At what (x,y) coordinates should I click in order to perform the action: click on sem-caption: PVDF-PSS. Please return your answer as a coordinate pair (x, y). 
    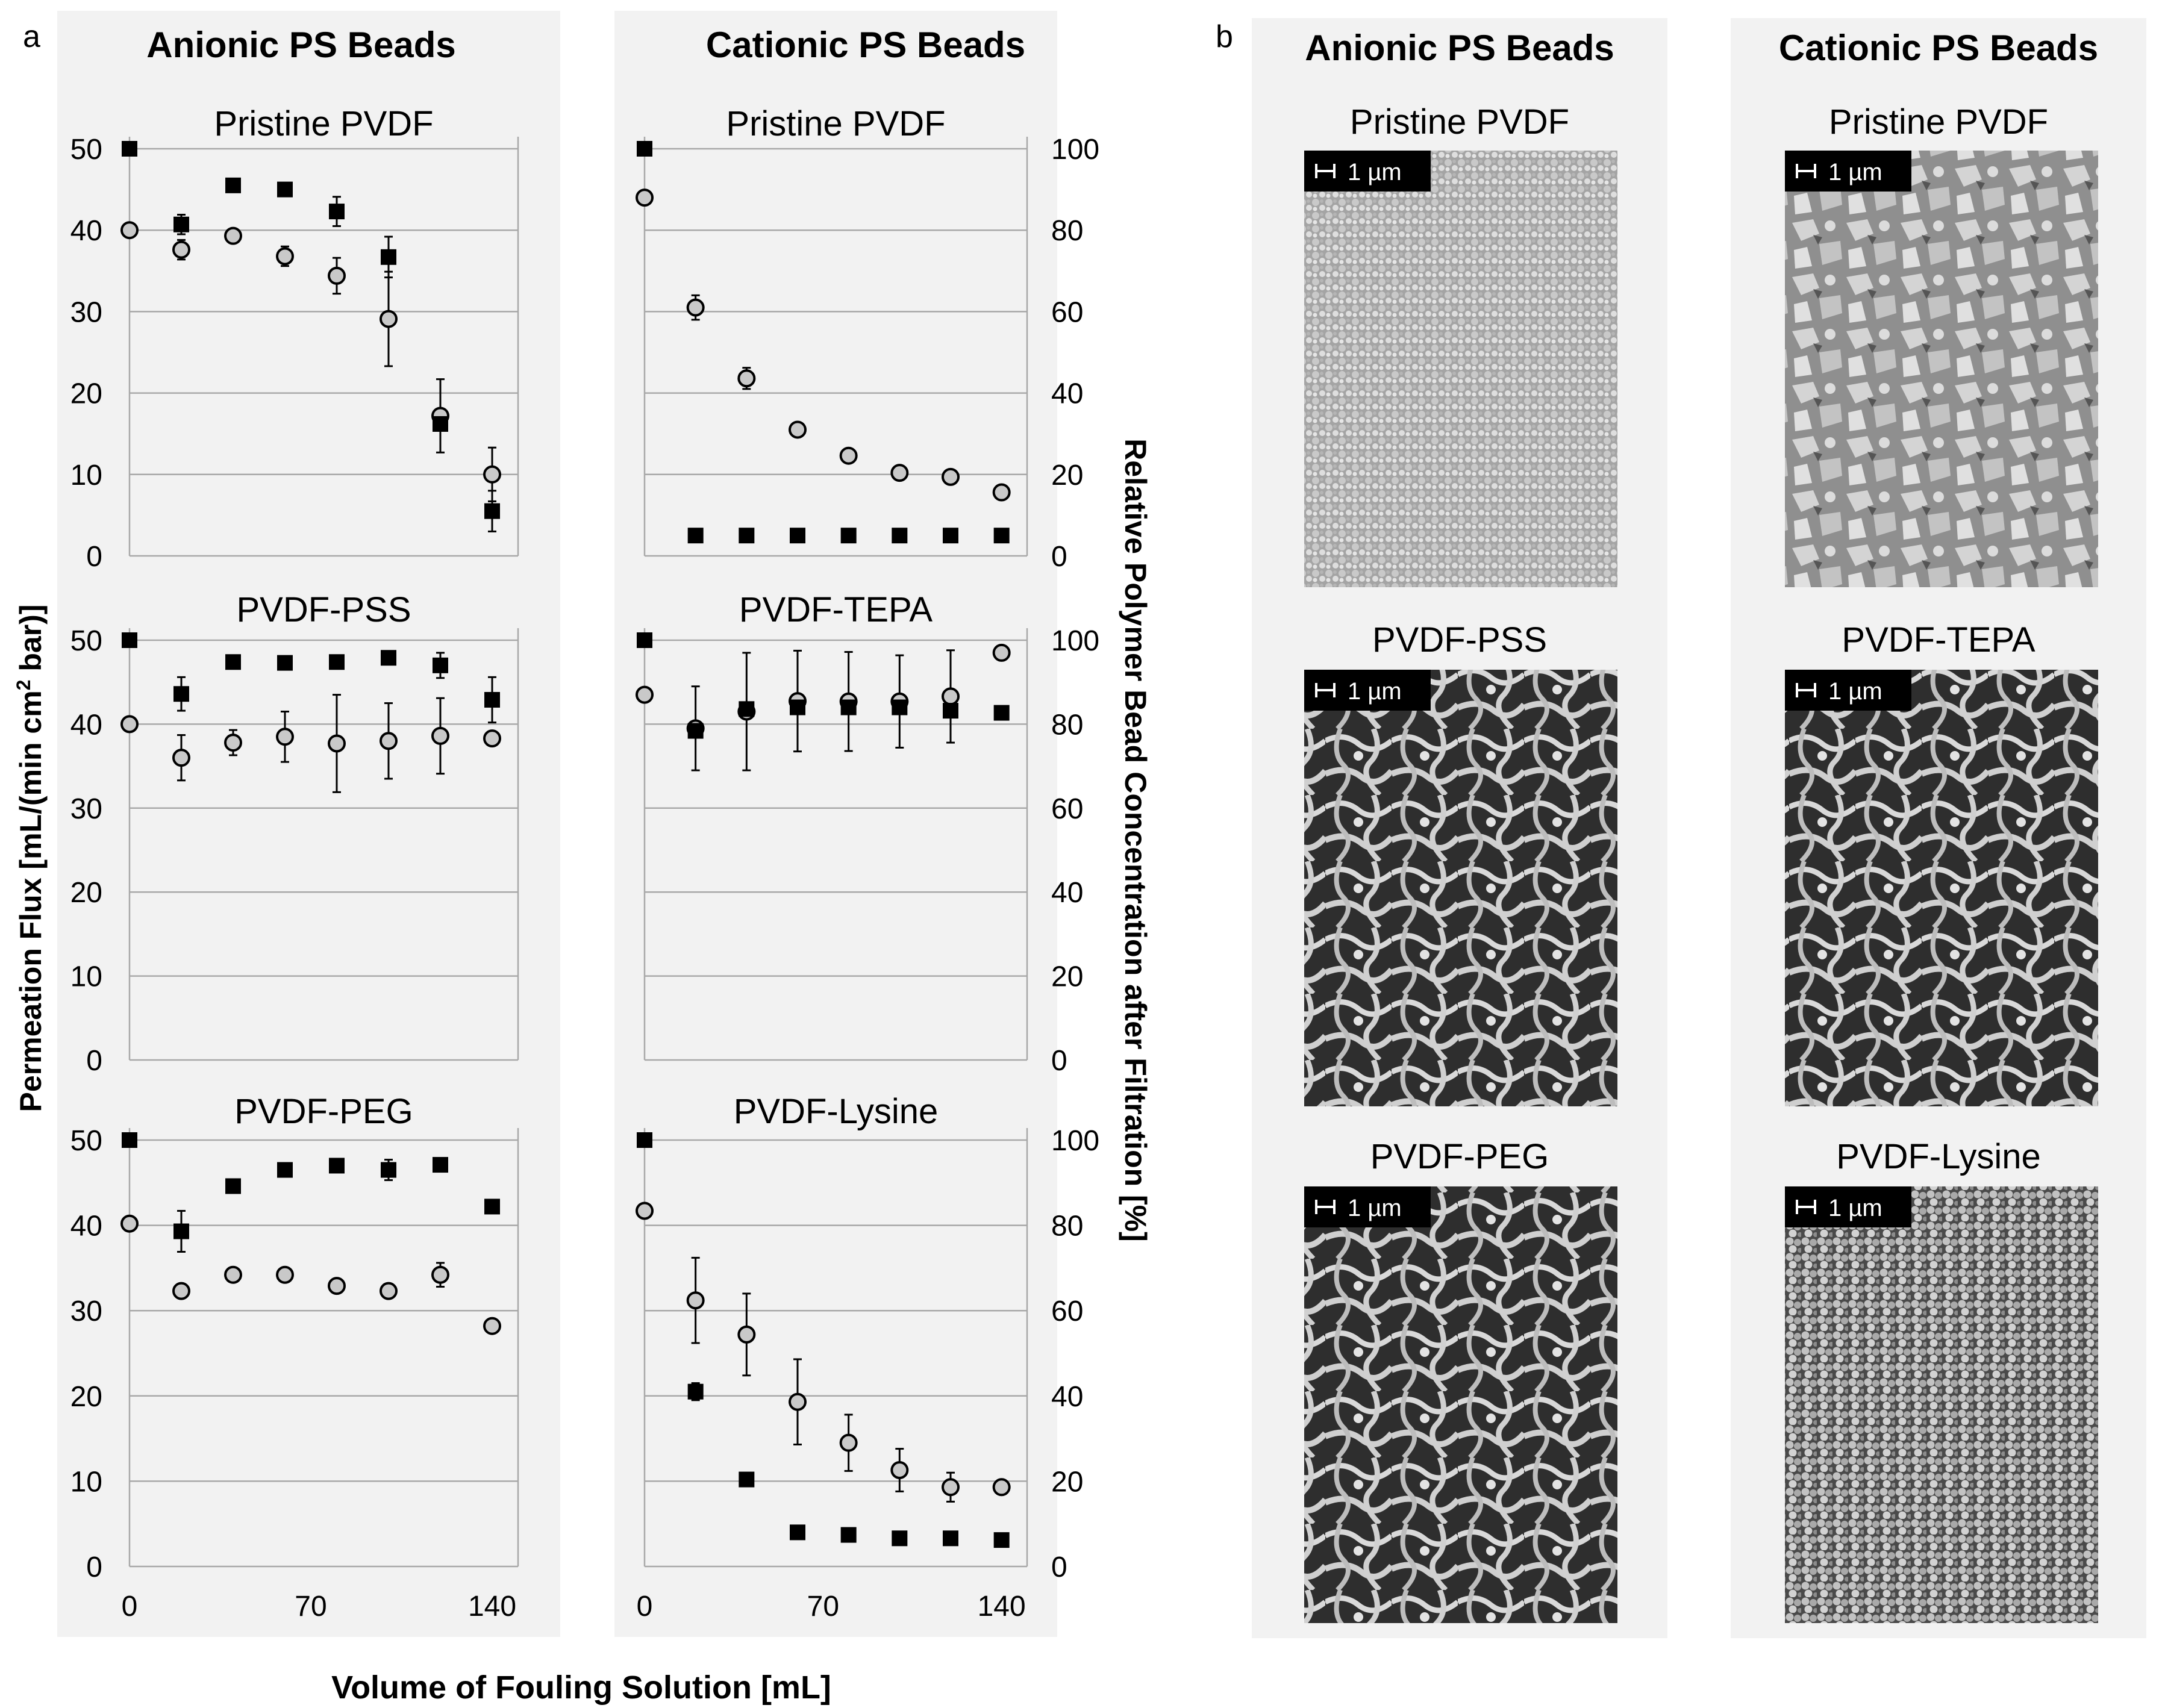
    Looking at the image, I should click on (1459, 639).